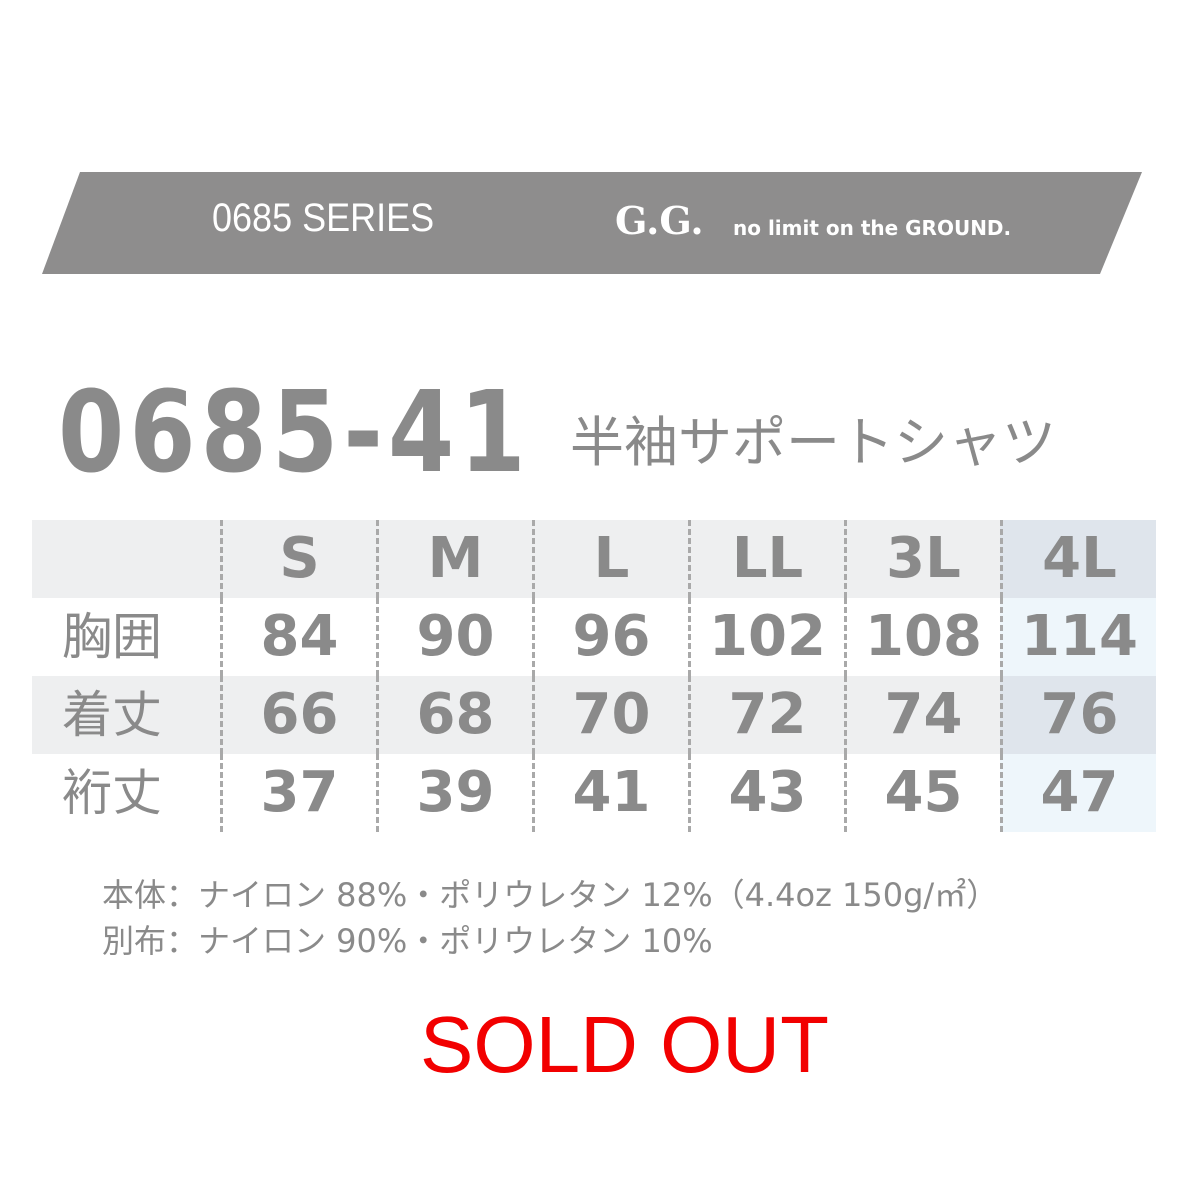 The width and height of the screenshot is (1200, 1200). What do you see at coordinates (872, 228) in the screenshot?
I see `brand-tagline: no limit on the GROUND.` at bounding box center [872, 228].